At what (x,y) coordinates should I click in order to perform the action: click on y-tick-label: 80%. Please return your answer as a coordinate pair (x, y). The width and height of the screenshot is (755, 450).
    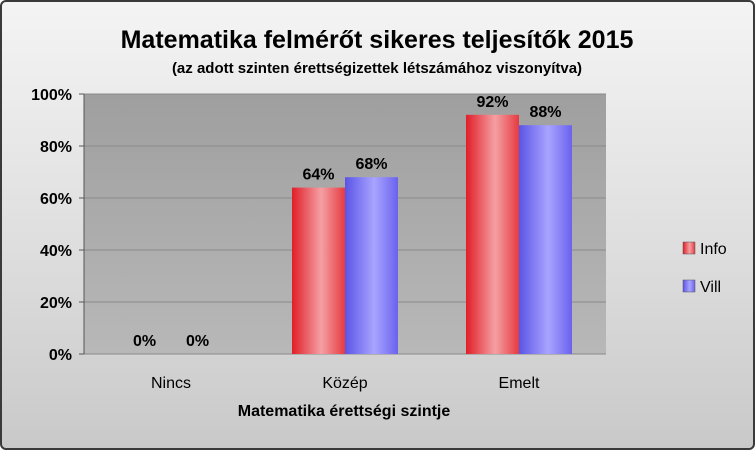
    Looking at the image, I should click on (56, 147).